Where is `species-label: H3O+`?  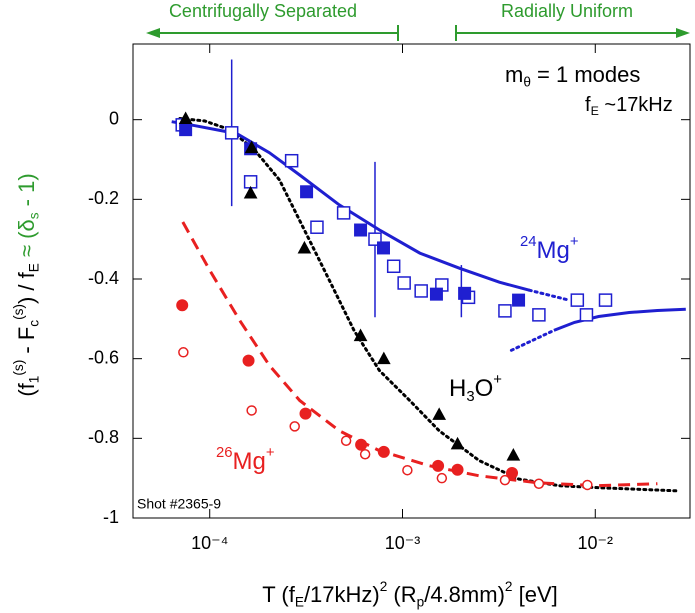
species-label: H3O+ is located at coordinates (475, 388).